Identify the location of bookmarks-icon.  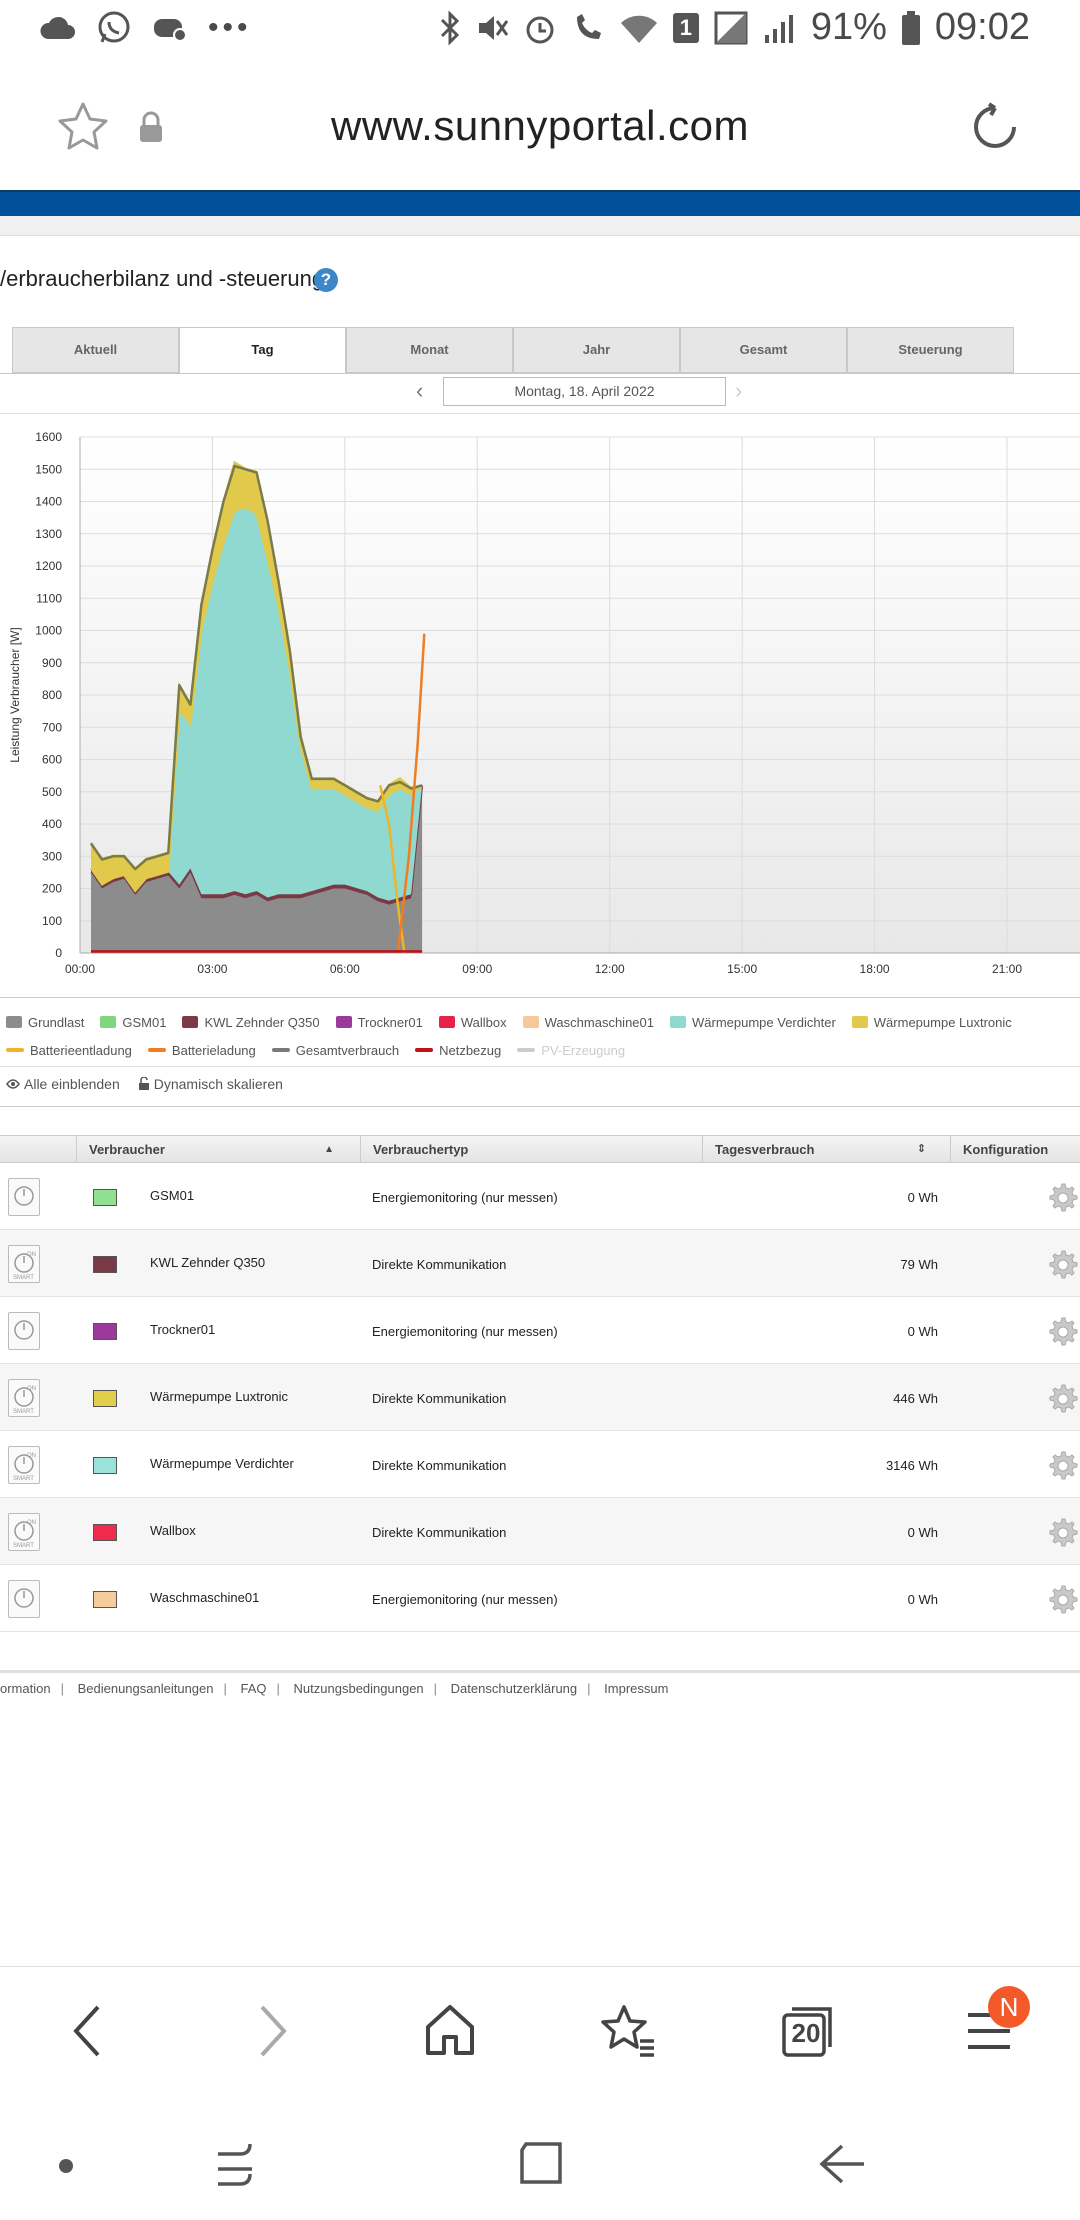
(629, 2031).